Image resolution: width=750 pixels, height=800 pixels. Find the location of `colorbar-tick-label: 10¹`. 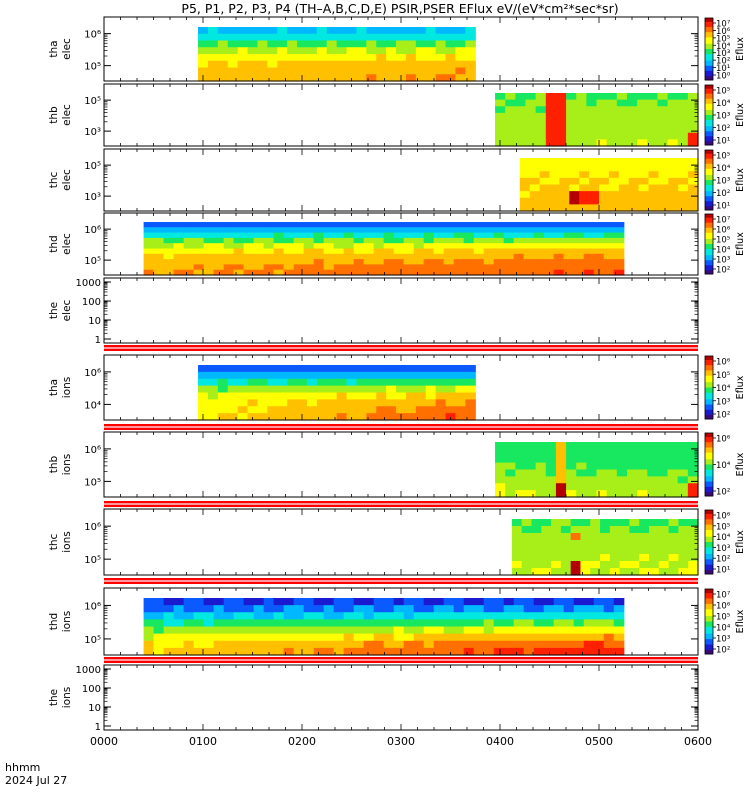

colorbar-tick-label: 10¹ is located at coordinates (723, 207).